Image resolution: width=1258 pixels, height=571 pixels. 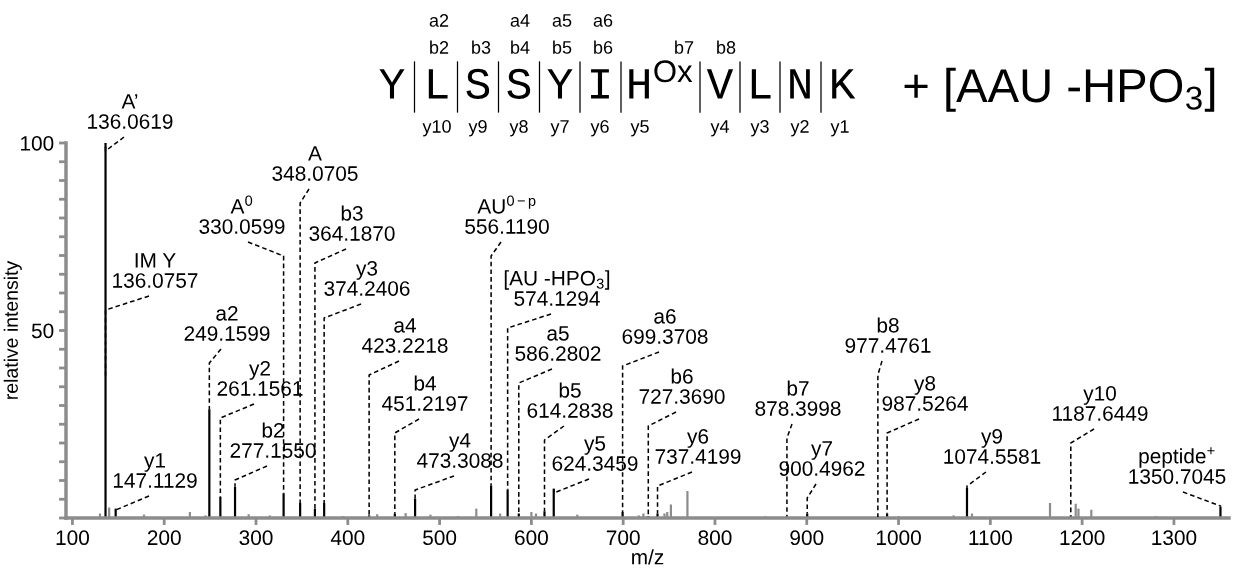 What do you see at coordinates (684, 47) in the screenshot?
I see `text: b7` at bounding box center [684, 47].